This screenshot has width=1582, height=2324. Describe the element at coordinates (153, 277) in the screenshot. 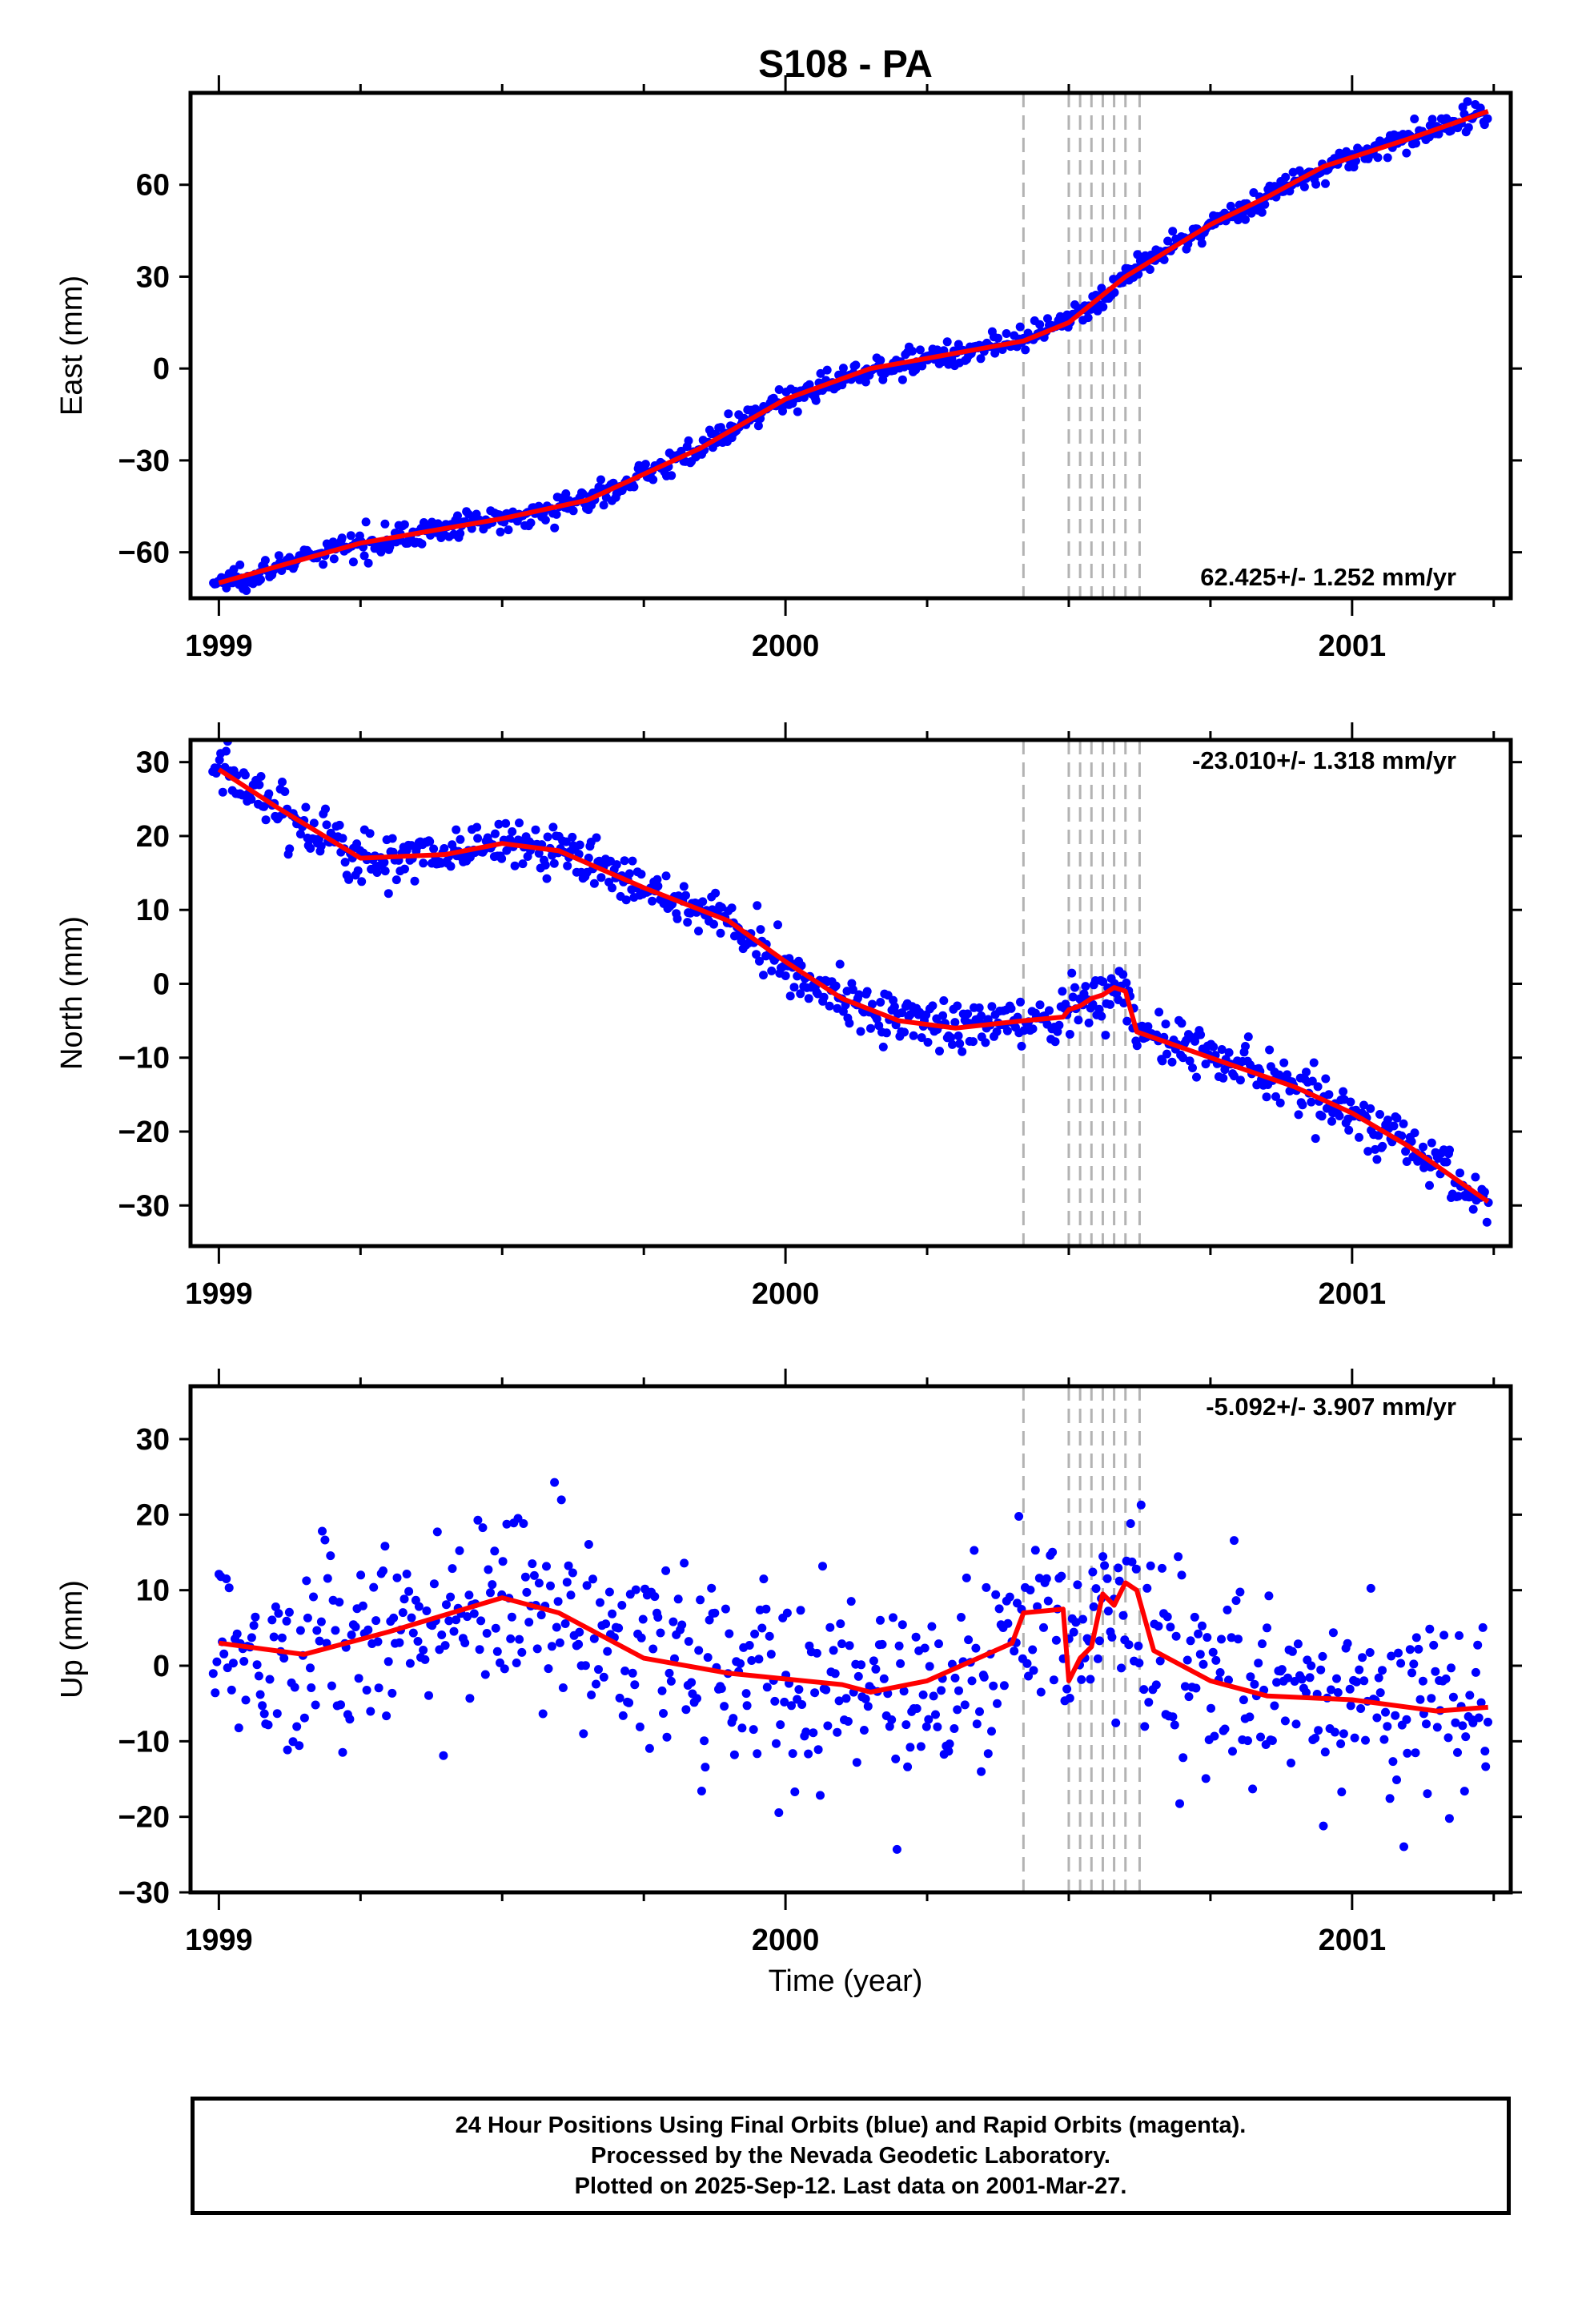

I see `y-tick-label: 30` at that location.